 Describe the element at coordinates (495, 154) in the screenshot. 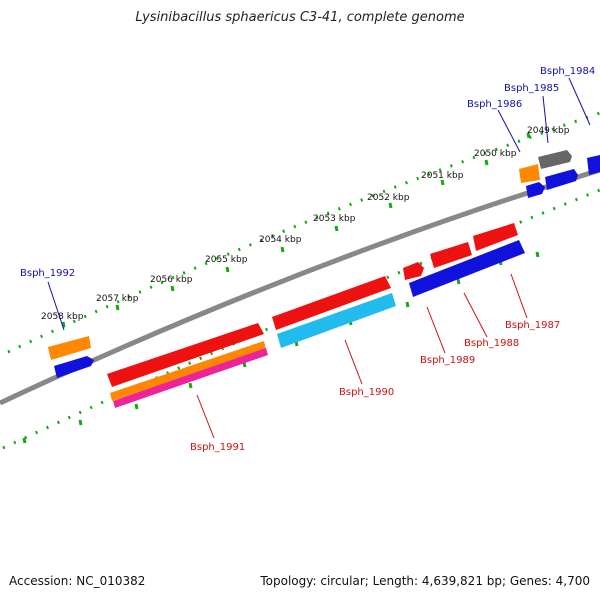

I see `tick-label: 2050 kbp` at that location.